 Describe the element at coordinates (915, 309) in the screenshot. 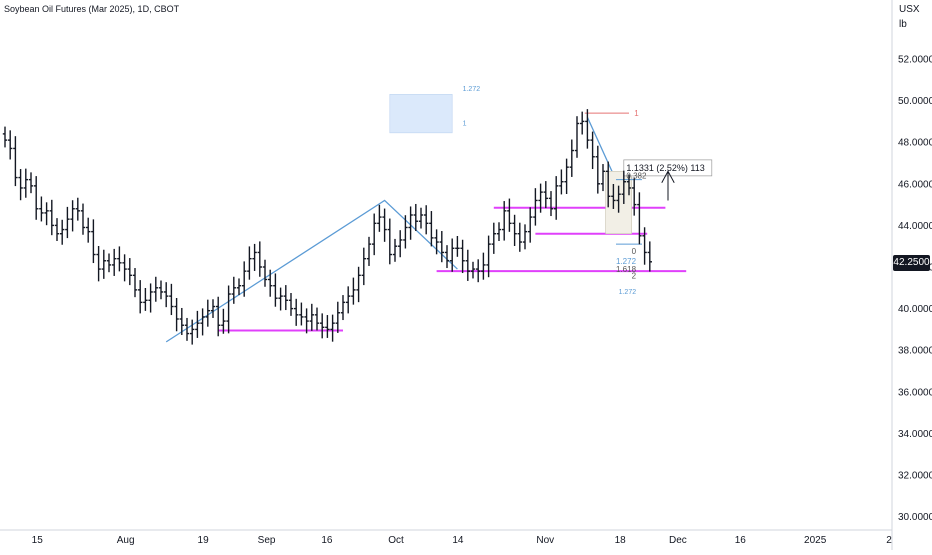

I see `y-tick-label: 40.0000` at that location.